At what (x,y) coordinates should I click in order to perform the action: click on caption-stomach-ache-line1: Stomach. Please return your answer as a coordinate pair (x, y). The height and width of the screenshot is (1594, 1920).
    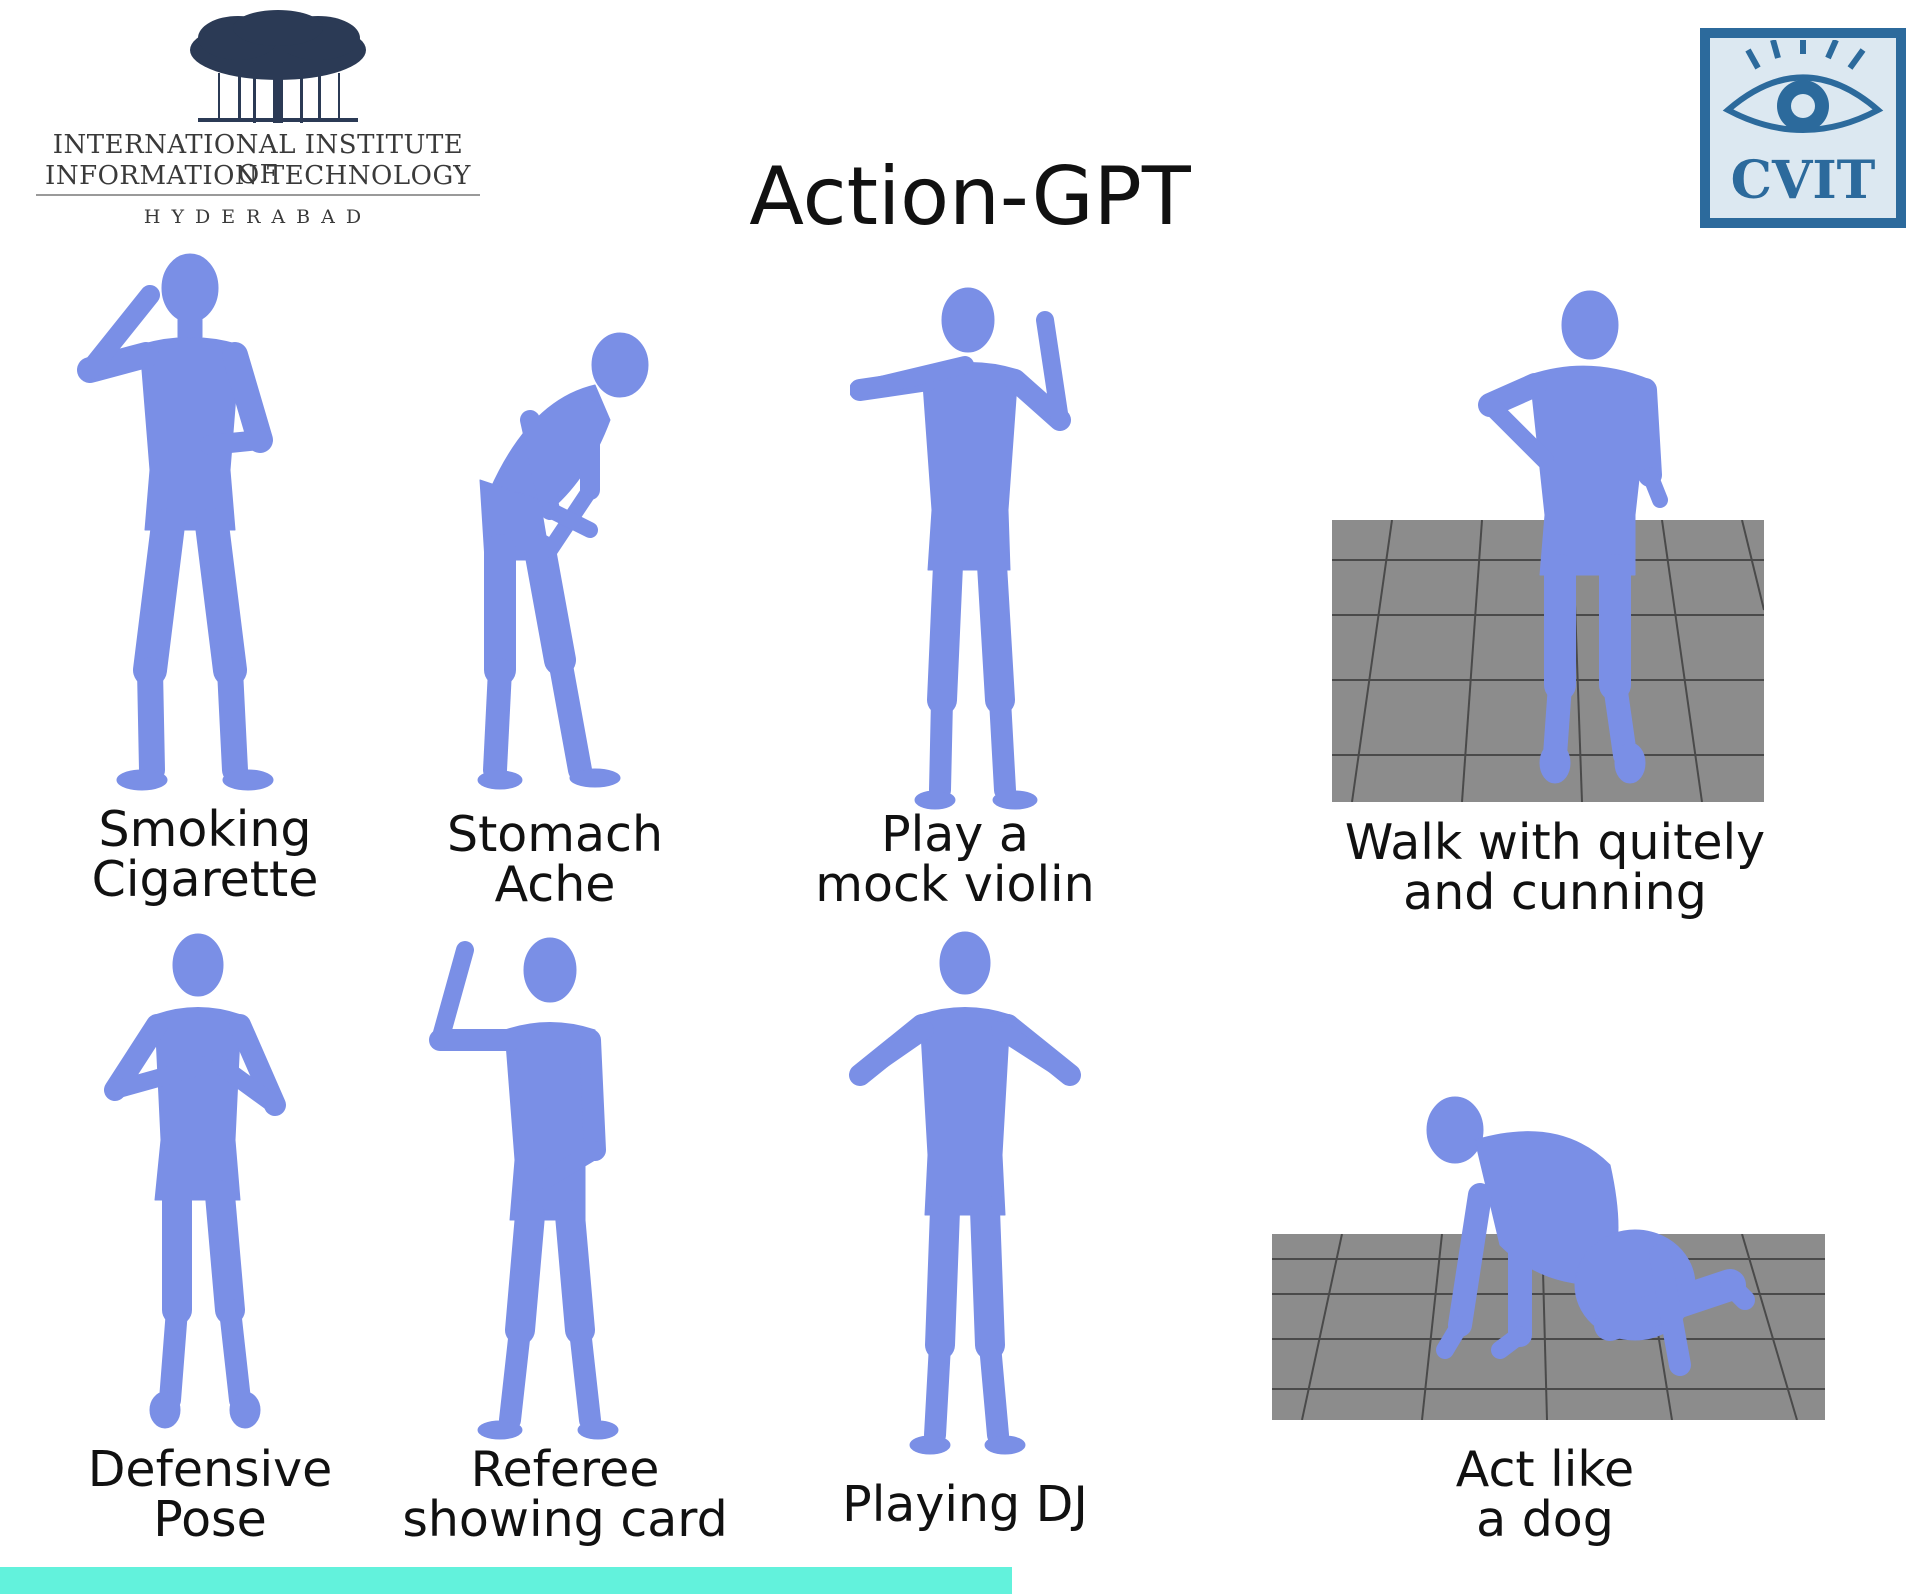
    Looking at the image, I should click on (555, 834).